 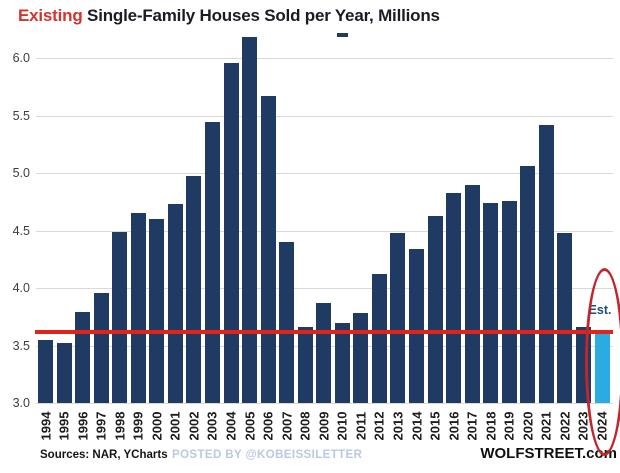 What do you see at coordinates (120, 317) in the screenshot?
I see `bar-1998` at bounding box center [120, 317].